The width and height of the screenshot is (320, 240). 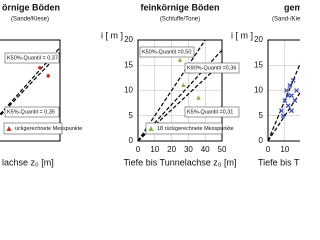 What do you see at coordinates (179, 7) in the screenshot?
I see `chart-title: feinkörnige Böden` at bounding box center [179, 7].